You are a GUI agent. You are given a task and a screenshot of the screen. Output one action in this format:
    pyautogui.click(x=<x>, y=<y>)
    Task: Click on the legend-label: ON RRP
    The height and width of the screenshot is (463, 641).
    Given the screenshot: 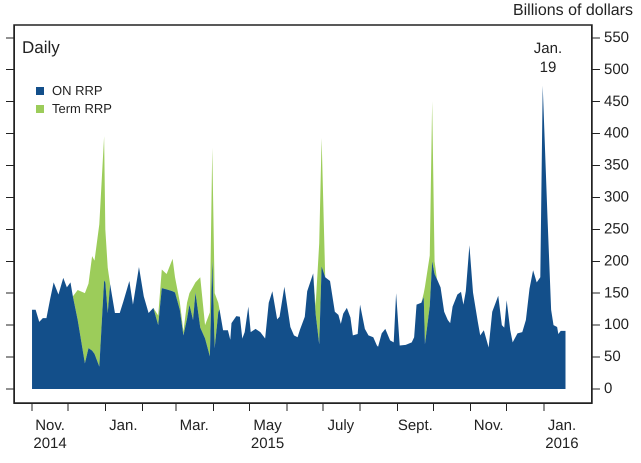 What is the action you would take?
    pyautogui.click(x=77, y=90)
    